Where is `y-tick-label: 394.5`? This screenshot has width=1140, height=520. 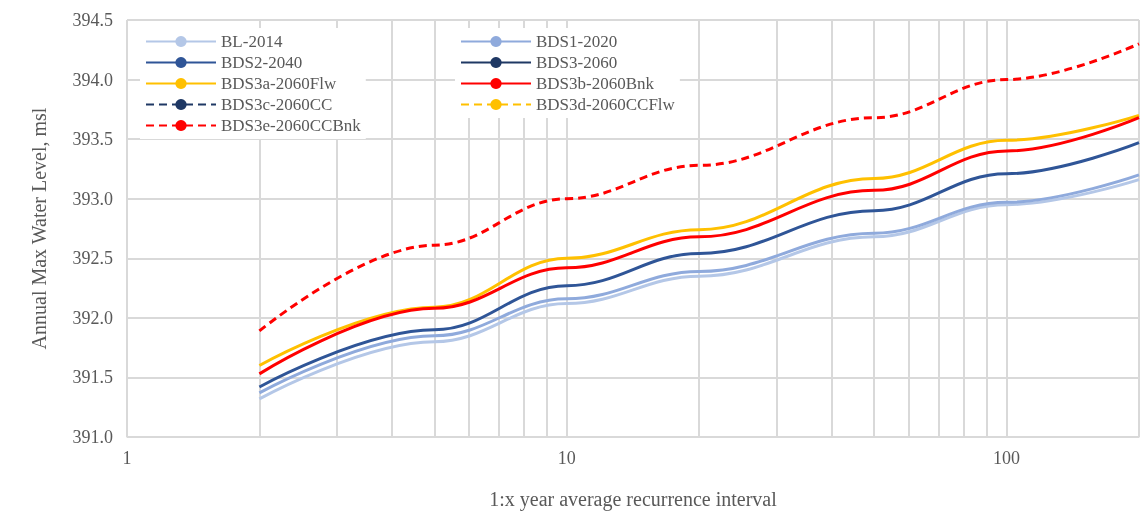 y-tick-label: 394.5 is located at coordinates (92, 20).